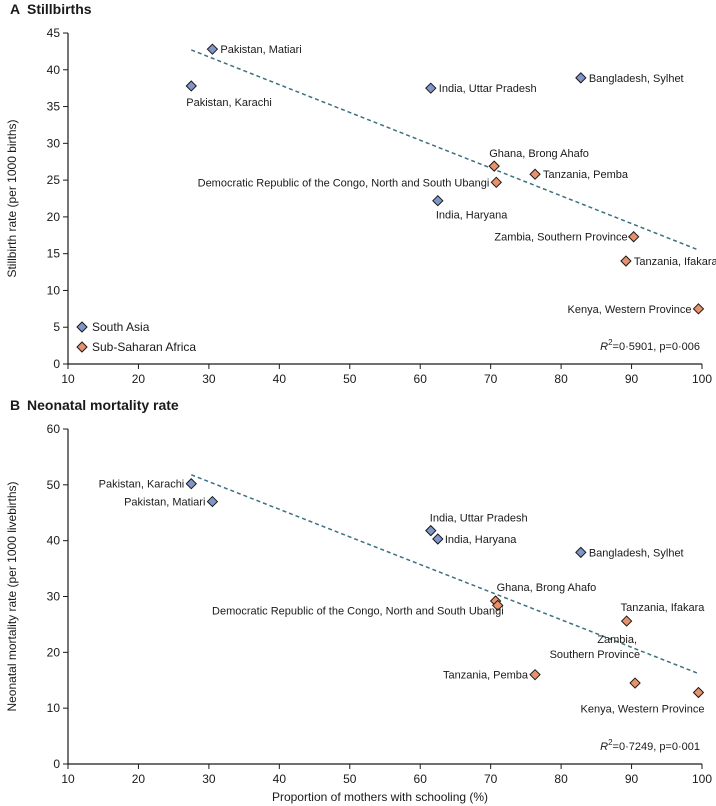 The height and width of the screenshot is (806, 716). What do you see at coordinates (15, 405) in the screenshot?
I see `panel-letter: B` at bounding box center [15, 405].